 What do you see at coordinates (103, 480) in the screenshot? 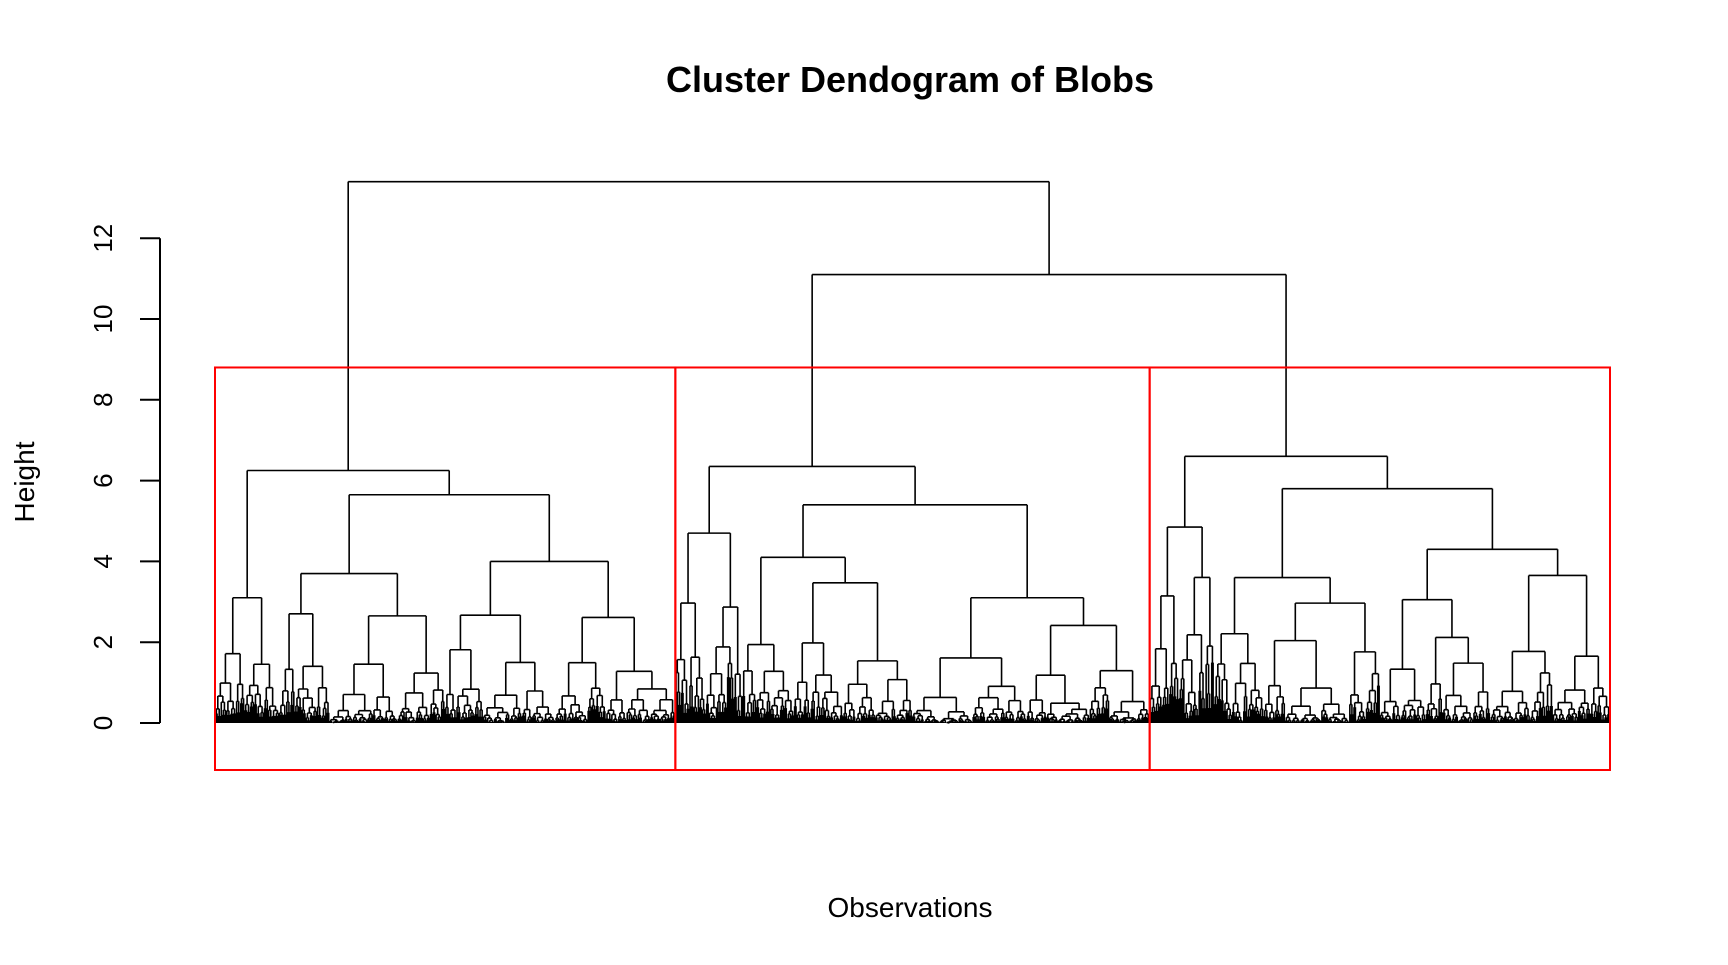
I see `y-tick-label: 6` at bounding box center [103, 480].